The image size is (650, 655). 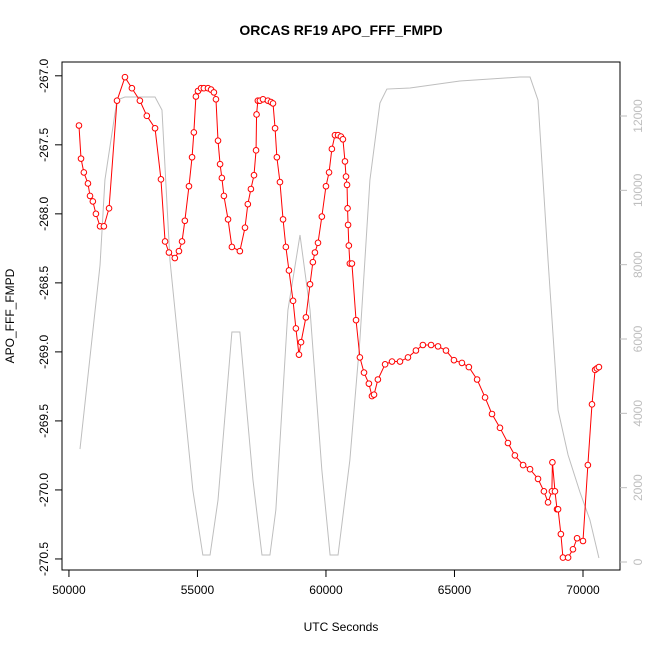 I want to click on x-tick-label: 50000, so click(x=69, y=590).